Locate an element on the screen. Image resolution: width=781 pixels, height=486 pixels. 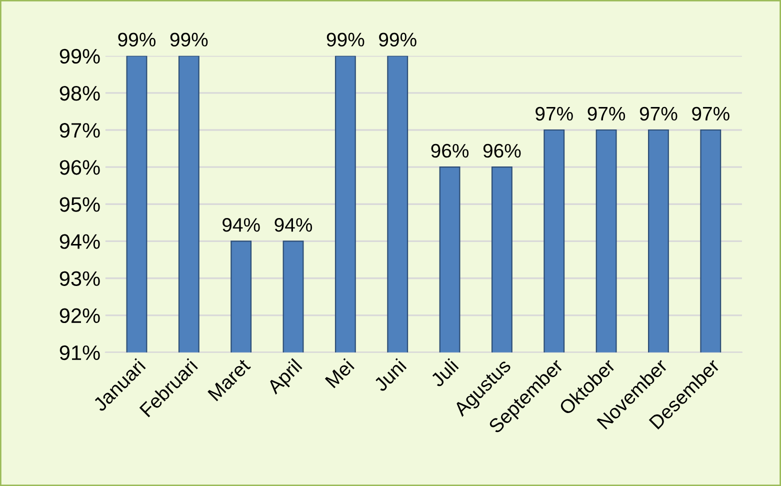
x-tick-label: Mei is located at coordinates (339, 373).